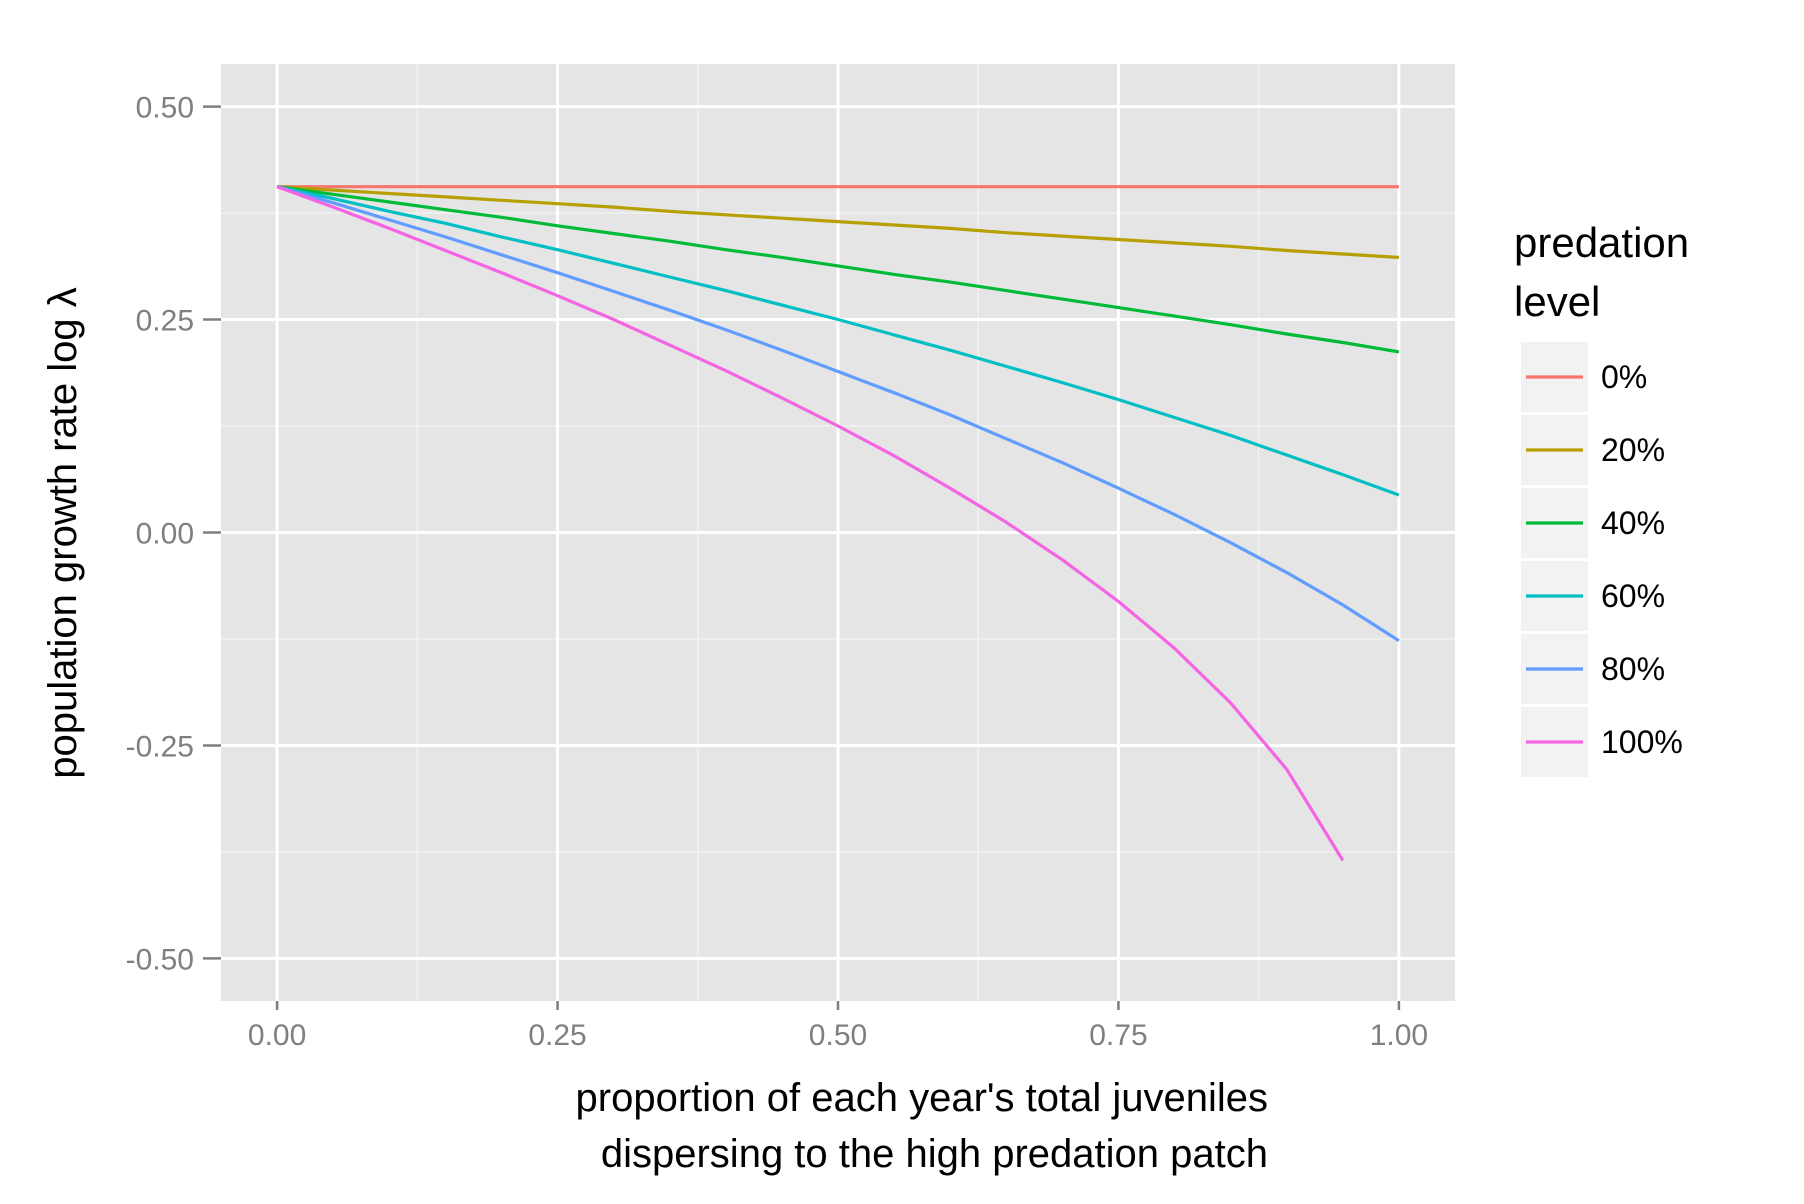 Image resolution: width=1804 pixels, height=1204 pixels. What do you see at coordinates (1624, 377) in the screenshot?
I see `legend-label: 0%` at bounding box center [1624, 377].